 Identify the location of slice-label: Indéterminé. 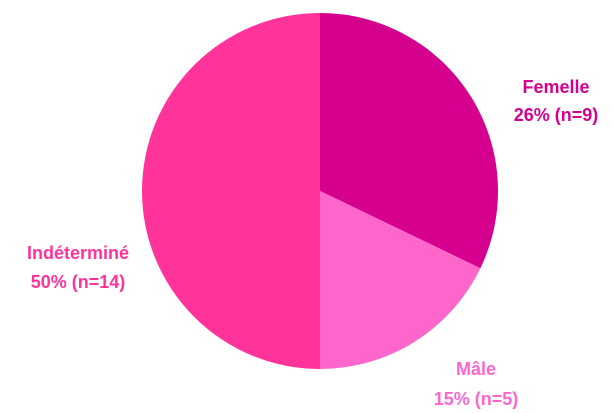
(78, 253).